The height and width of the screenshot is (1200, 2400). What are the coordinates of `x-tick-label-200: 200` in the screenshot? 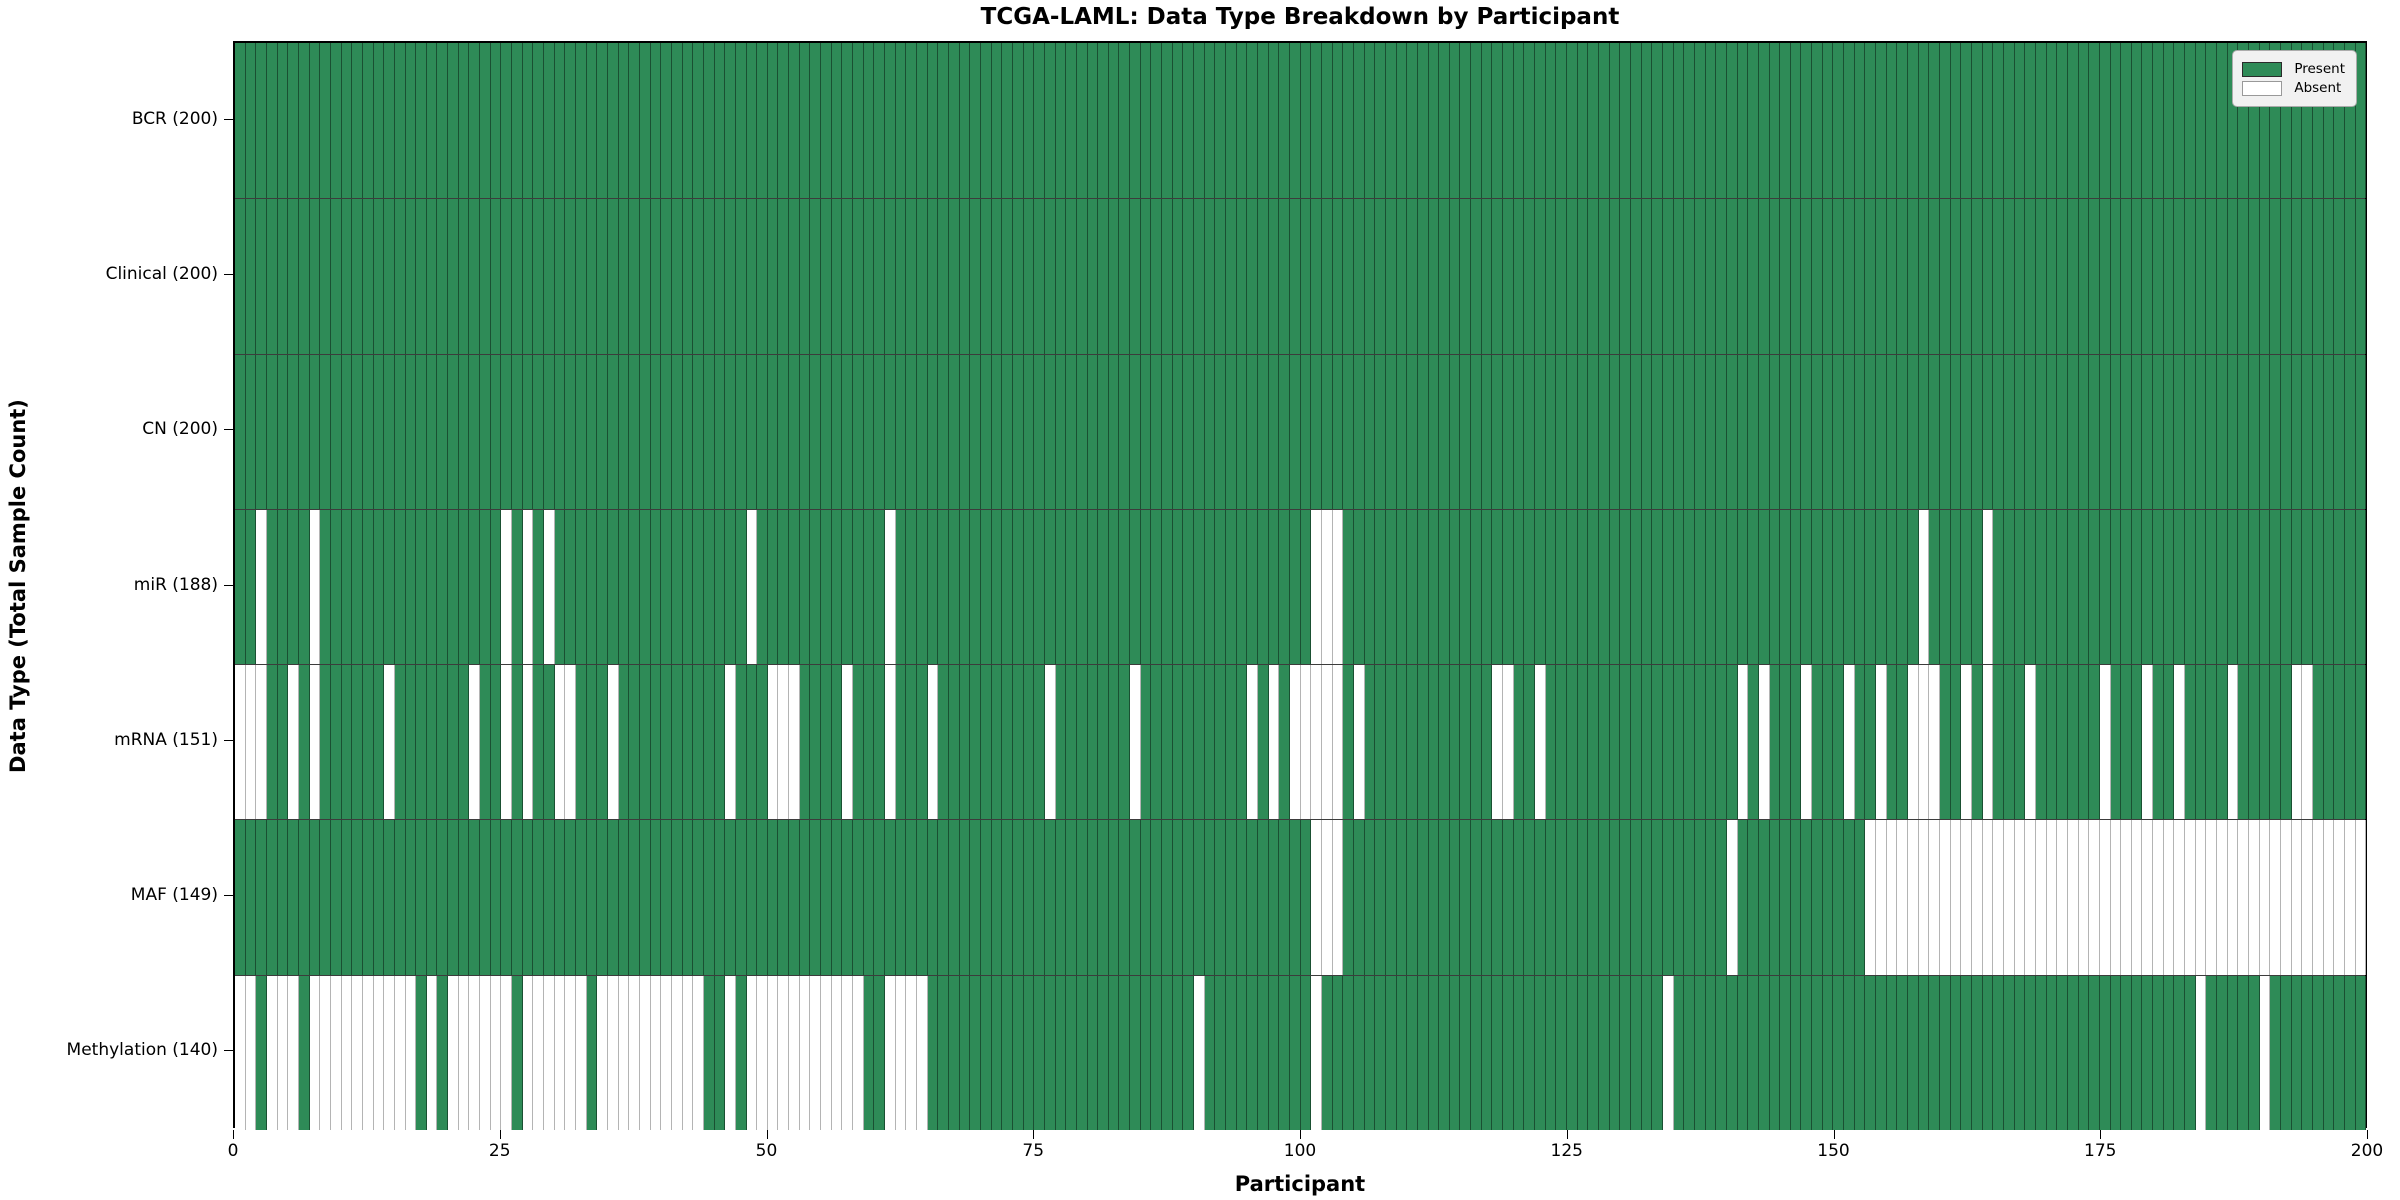 It's located at (2367, 1151).